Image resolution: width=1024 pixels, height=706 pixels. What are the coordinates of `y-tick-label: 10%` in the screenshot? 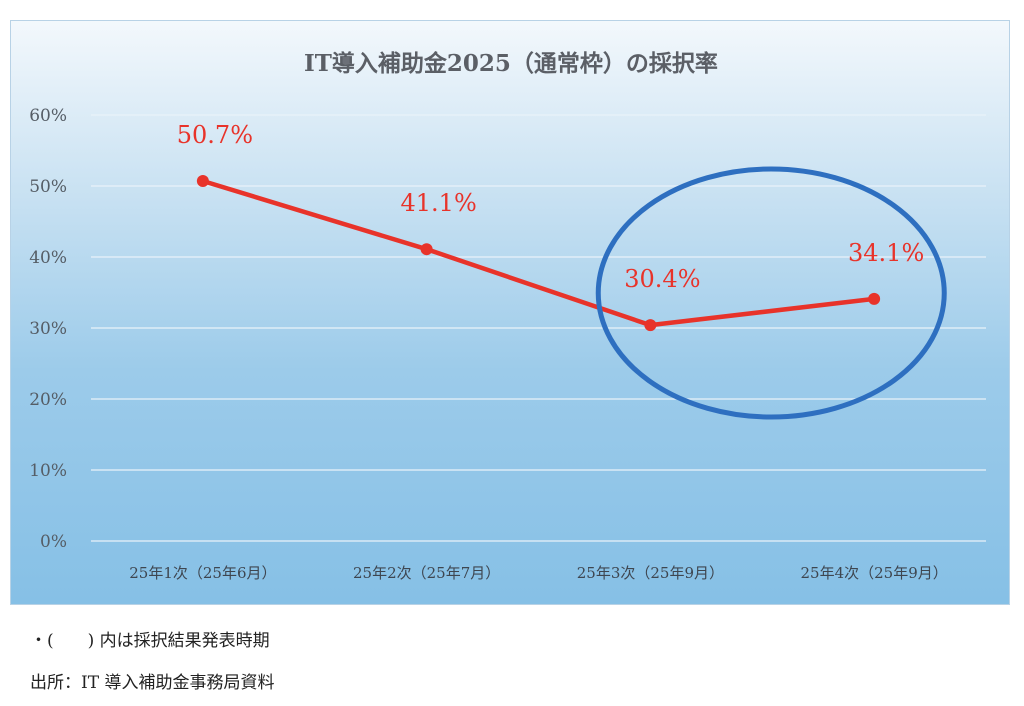 It's located at (48, 471).